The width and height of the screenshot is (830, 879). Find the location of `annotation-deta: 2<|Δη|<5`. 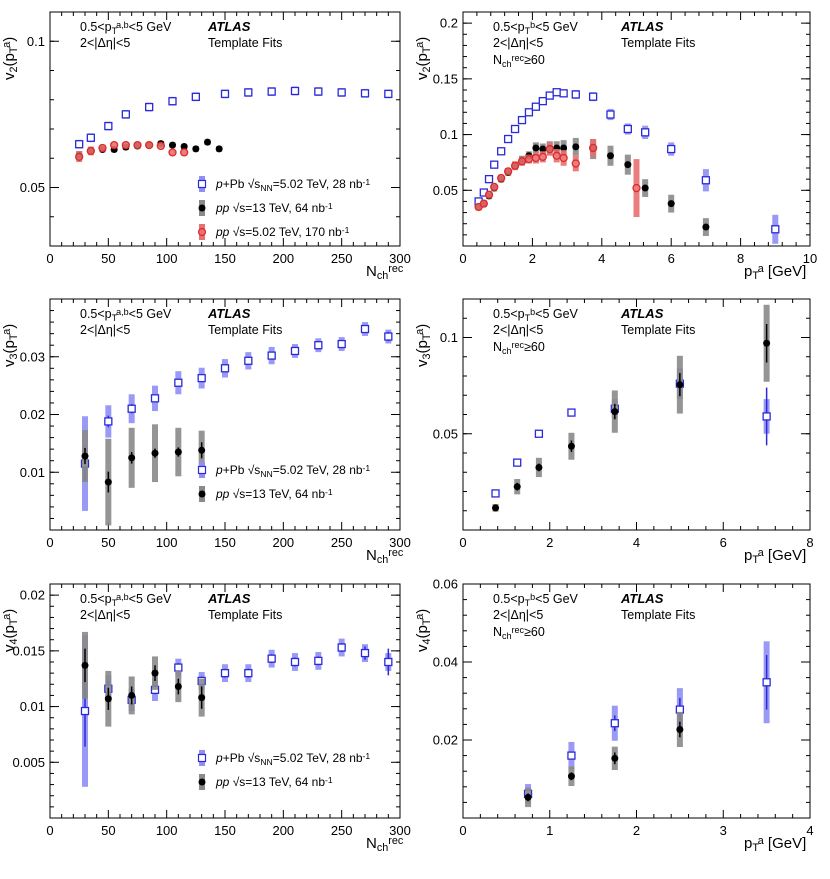

annotation-deta: 2<|Δη|<5 is located at coordinates (518, 43).